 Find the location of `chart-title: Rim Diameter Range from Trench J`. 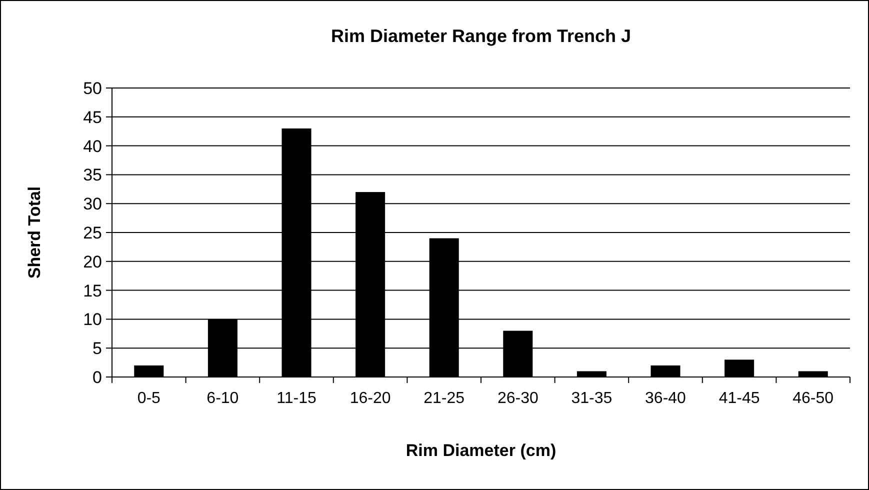

chart-title: Rim Diameter Range from Trench J is located at coordinates (481, 36).